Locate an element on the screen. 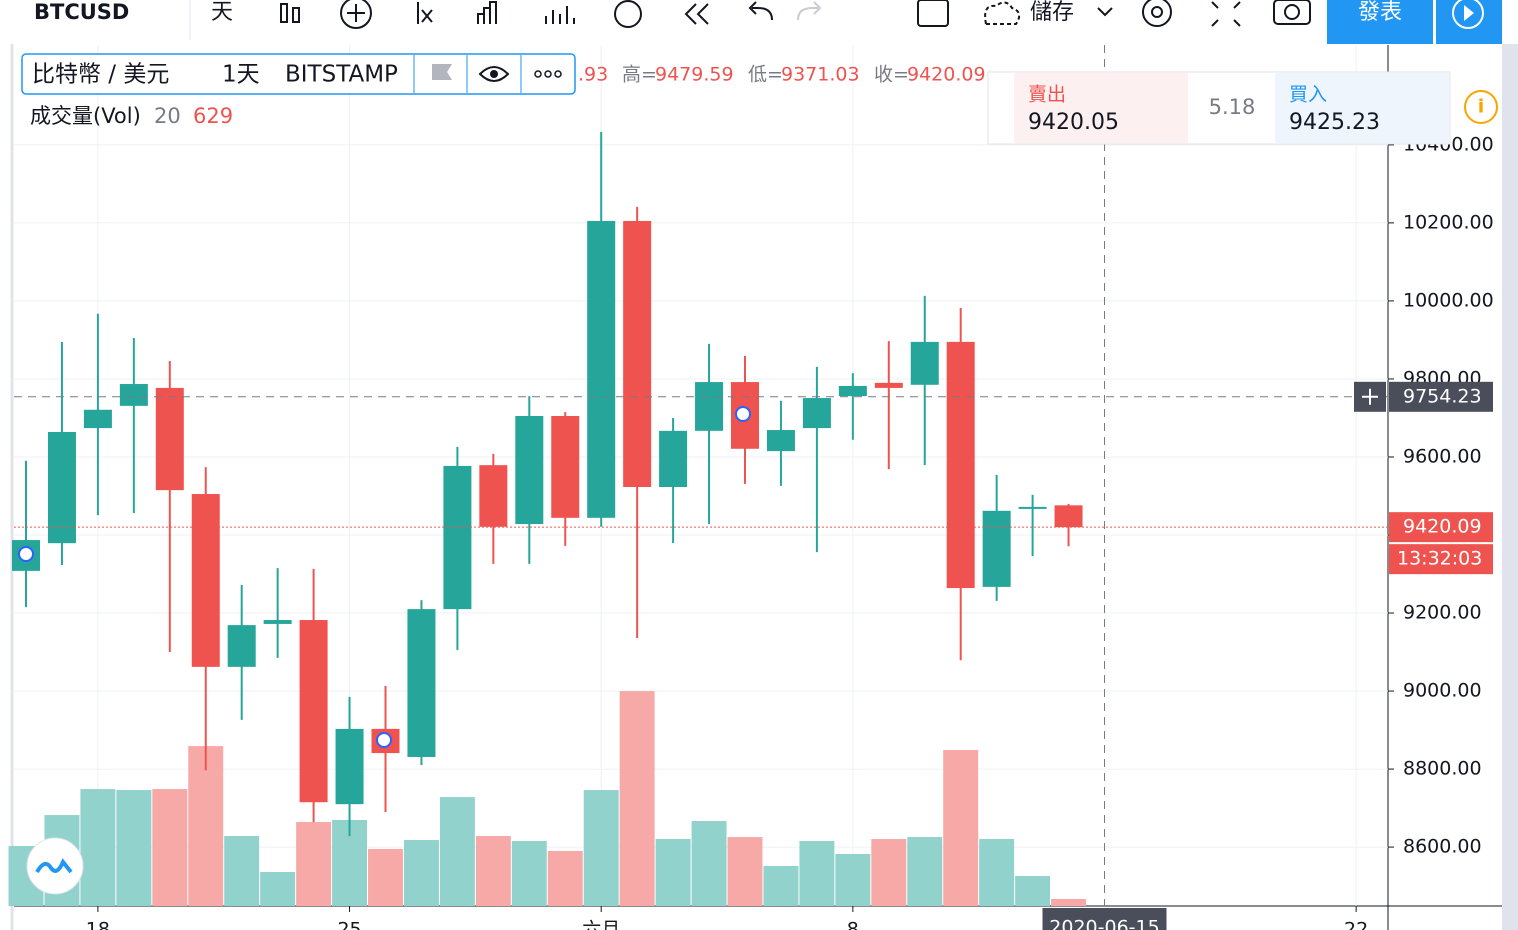 This screenshot has width=1518, height=930. y-tick-label: 9600.00 is located at coordinates (1442, 456).